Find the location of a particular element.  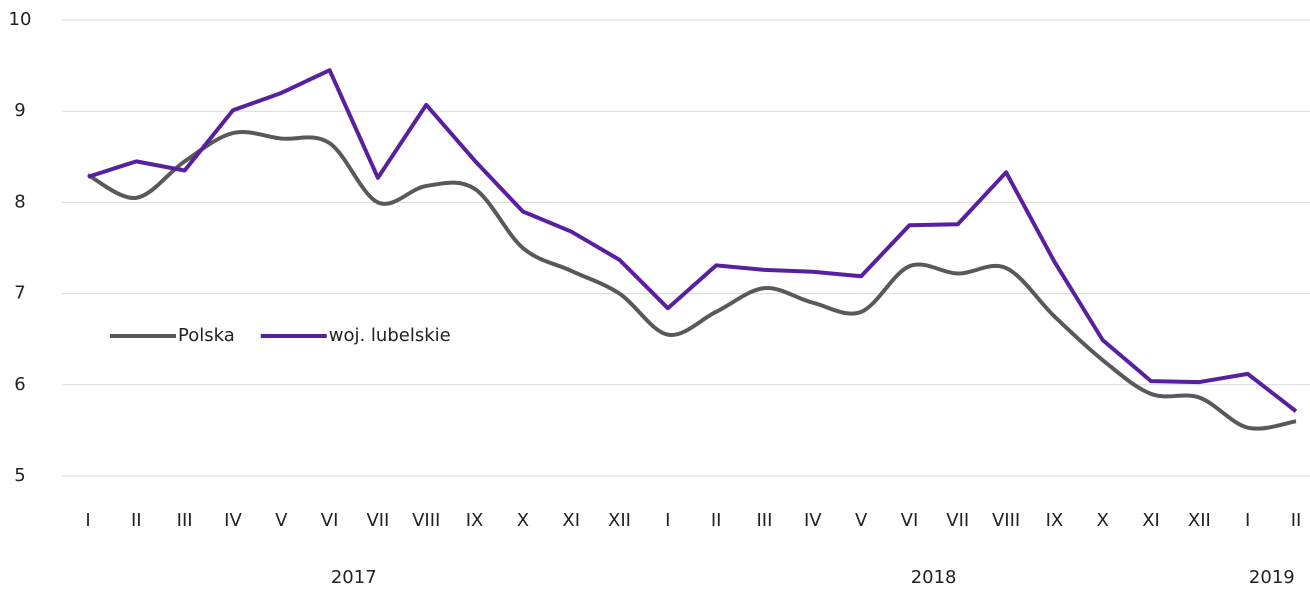

y-tick-label: 8 is located at coordinates (19, 201).